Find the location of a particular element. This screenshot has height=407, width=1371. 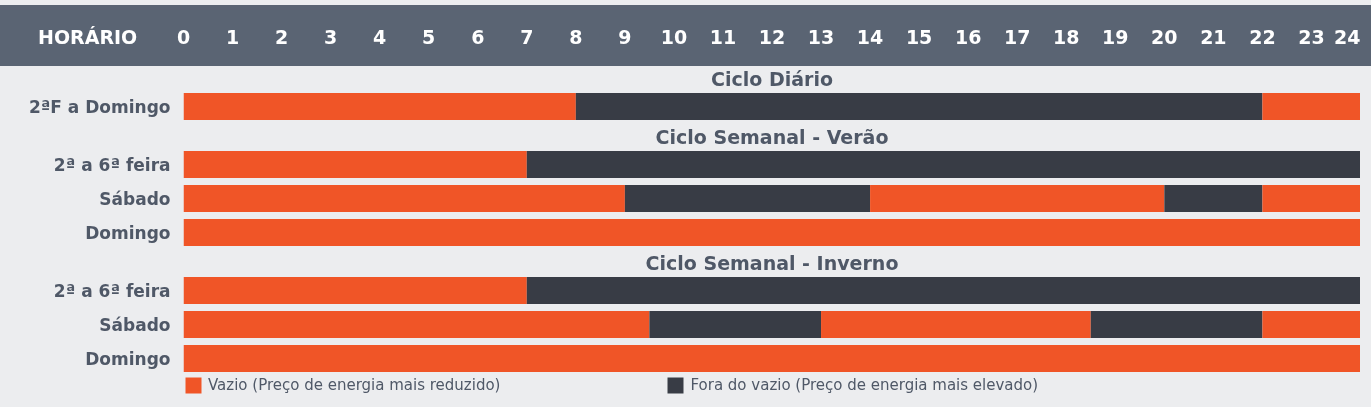

x-tick-label: 23 is located at coordinates (1311, 36).